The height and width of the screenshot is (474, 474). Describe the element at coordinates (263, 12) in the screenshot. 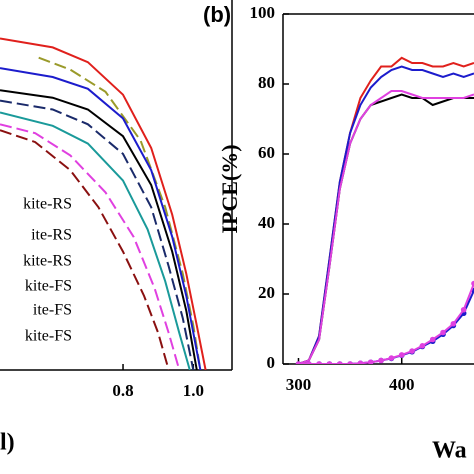

I see `y-tick-label: 100` at that location.